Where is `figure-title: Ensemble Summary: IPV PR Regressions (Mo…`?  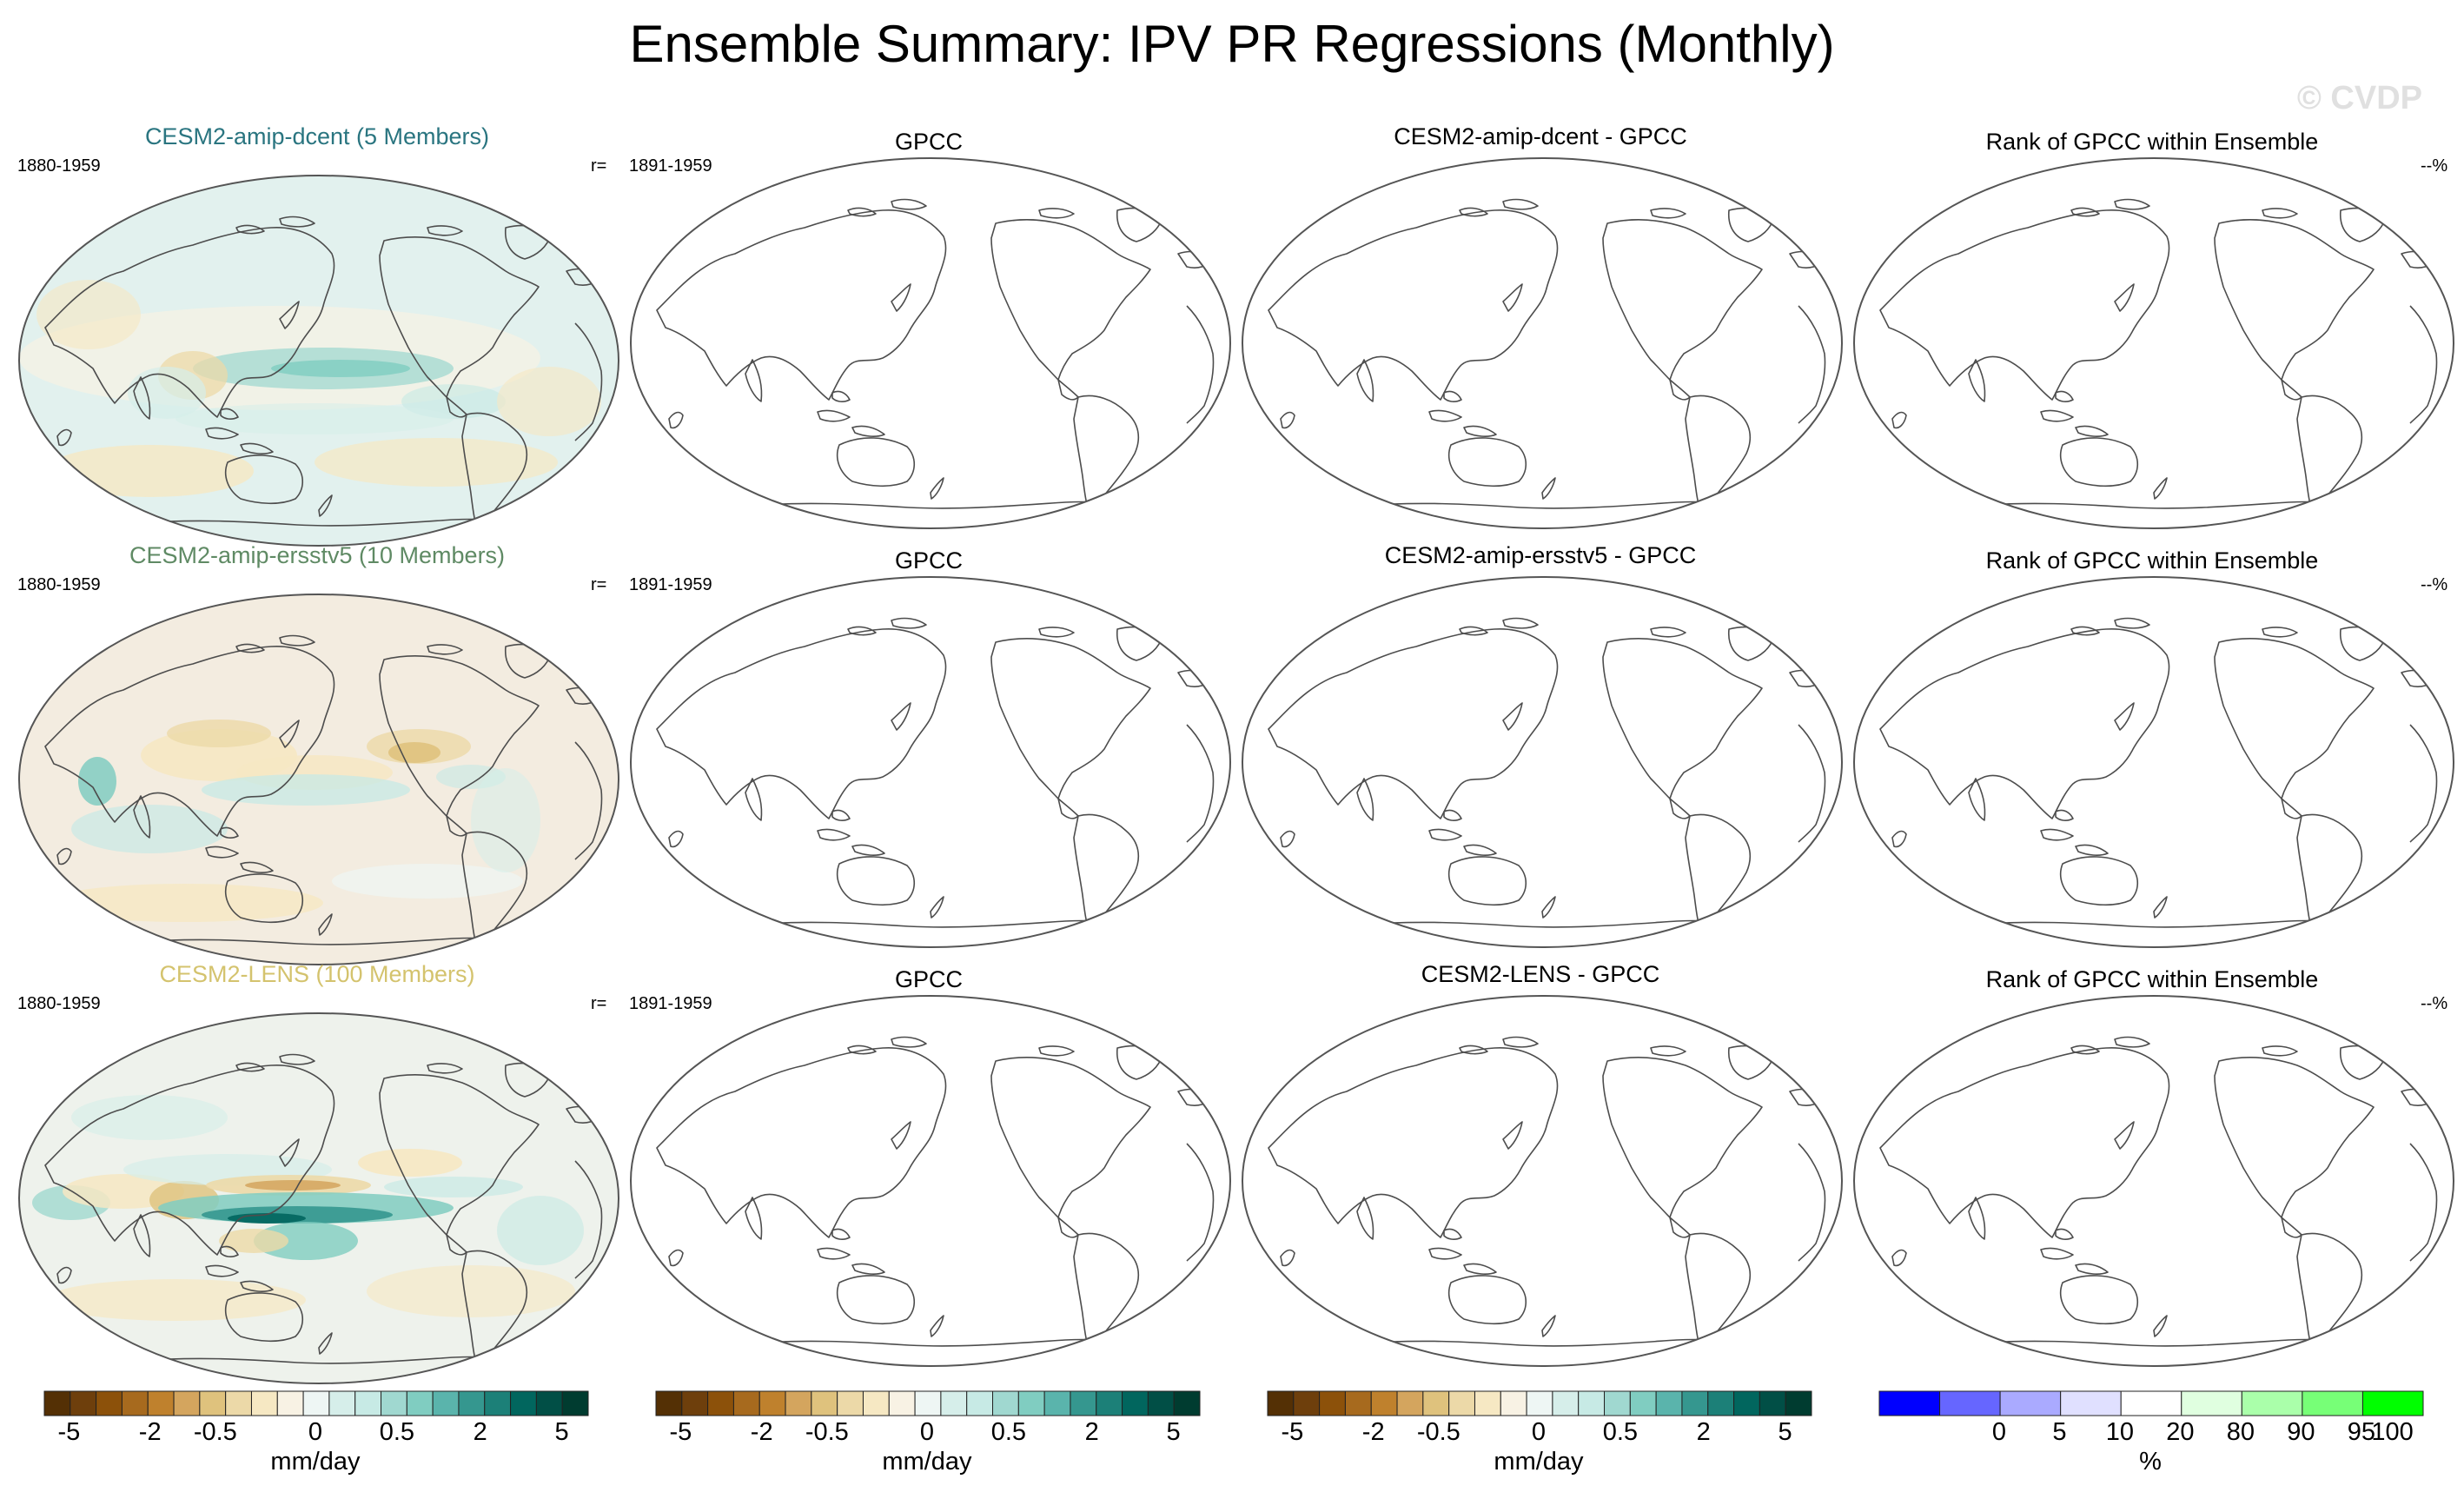 figure-title: Ensemble Summary: IPV PR Regressions (Mo… is located at coordinates (1232, 44).